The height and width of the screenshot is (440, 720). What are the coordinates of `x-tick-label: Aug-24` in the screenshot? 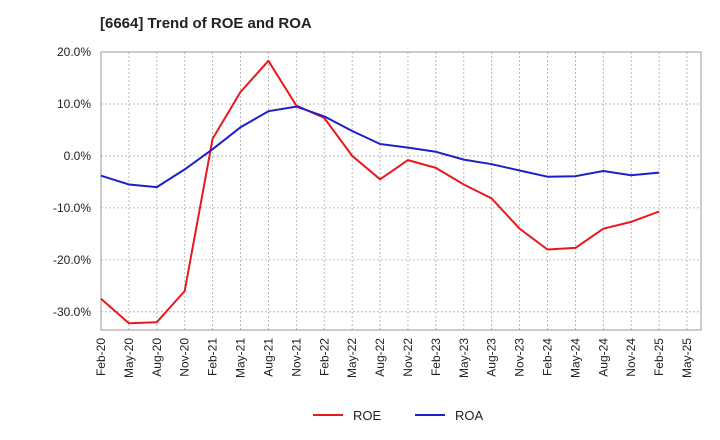 It's located at (603, 357).